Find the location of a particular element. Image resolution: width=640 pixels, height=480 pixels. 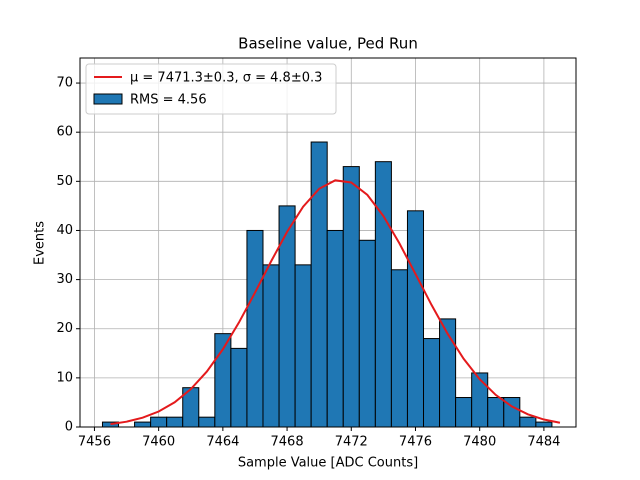

y-tick-label: 60 is located at coordinates (64, 132).